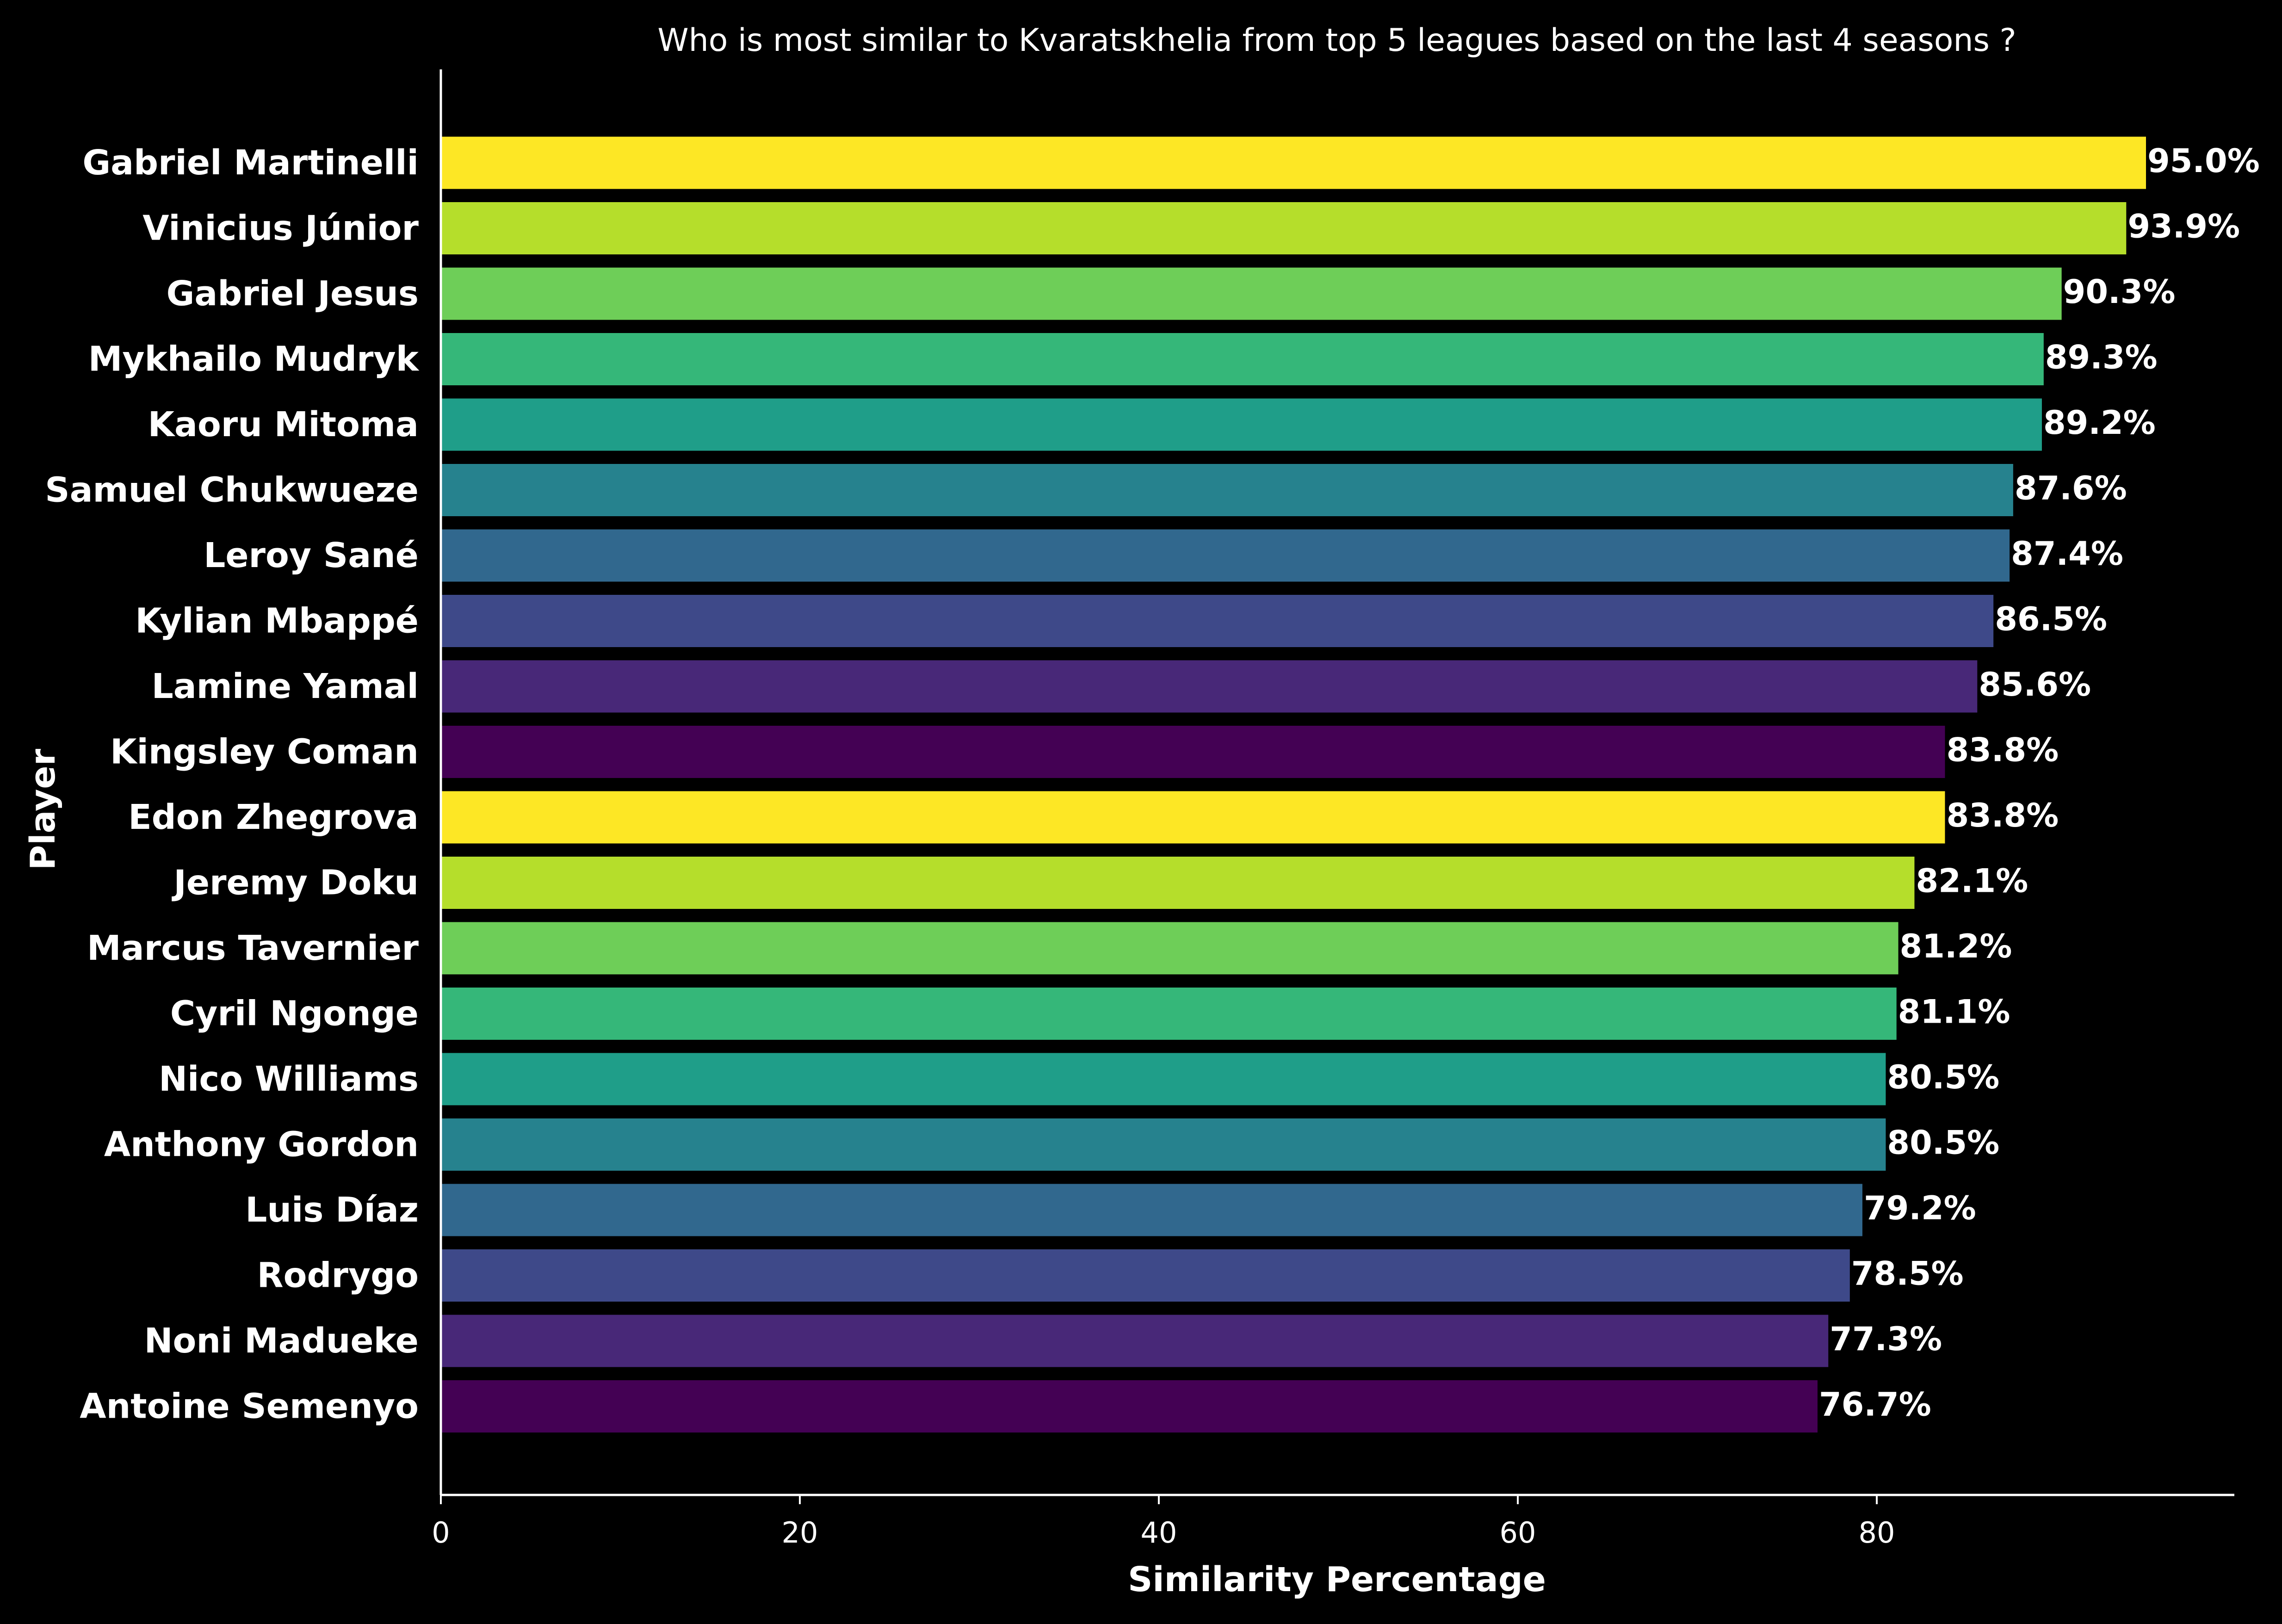 This screenshot has height=1624, width=2282. I want to click on x-tick-label-80: 80, so click(1877, 1533).